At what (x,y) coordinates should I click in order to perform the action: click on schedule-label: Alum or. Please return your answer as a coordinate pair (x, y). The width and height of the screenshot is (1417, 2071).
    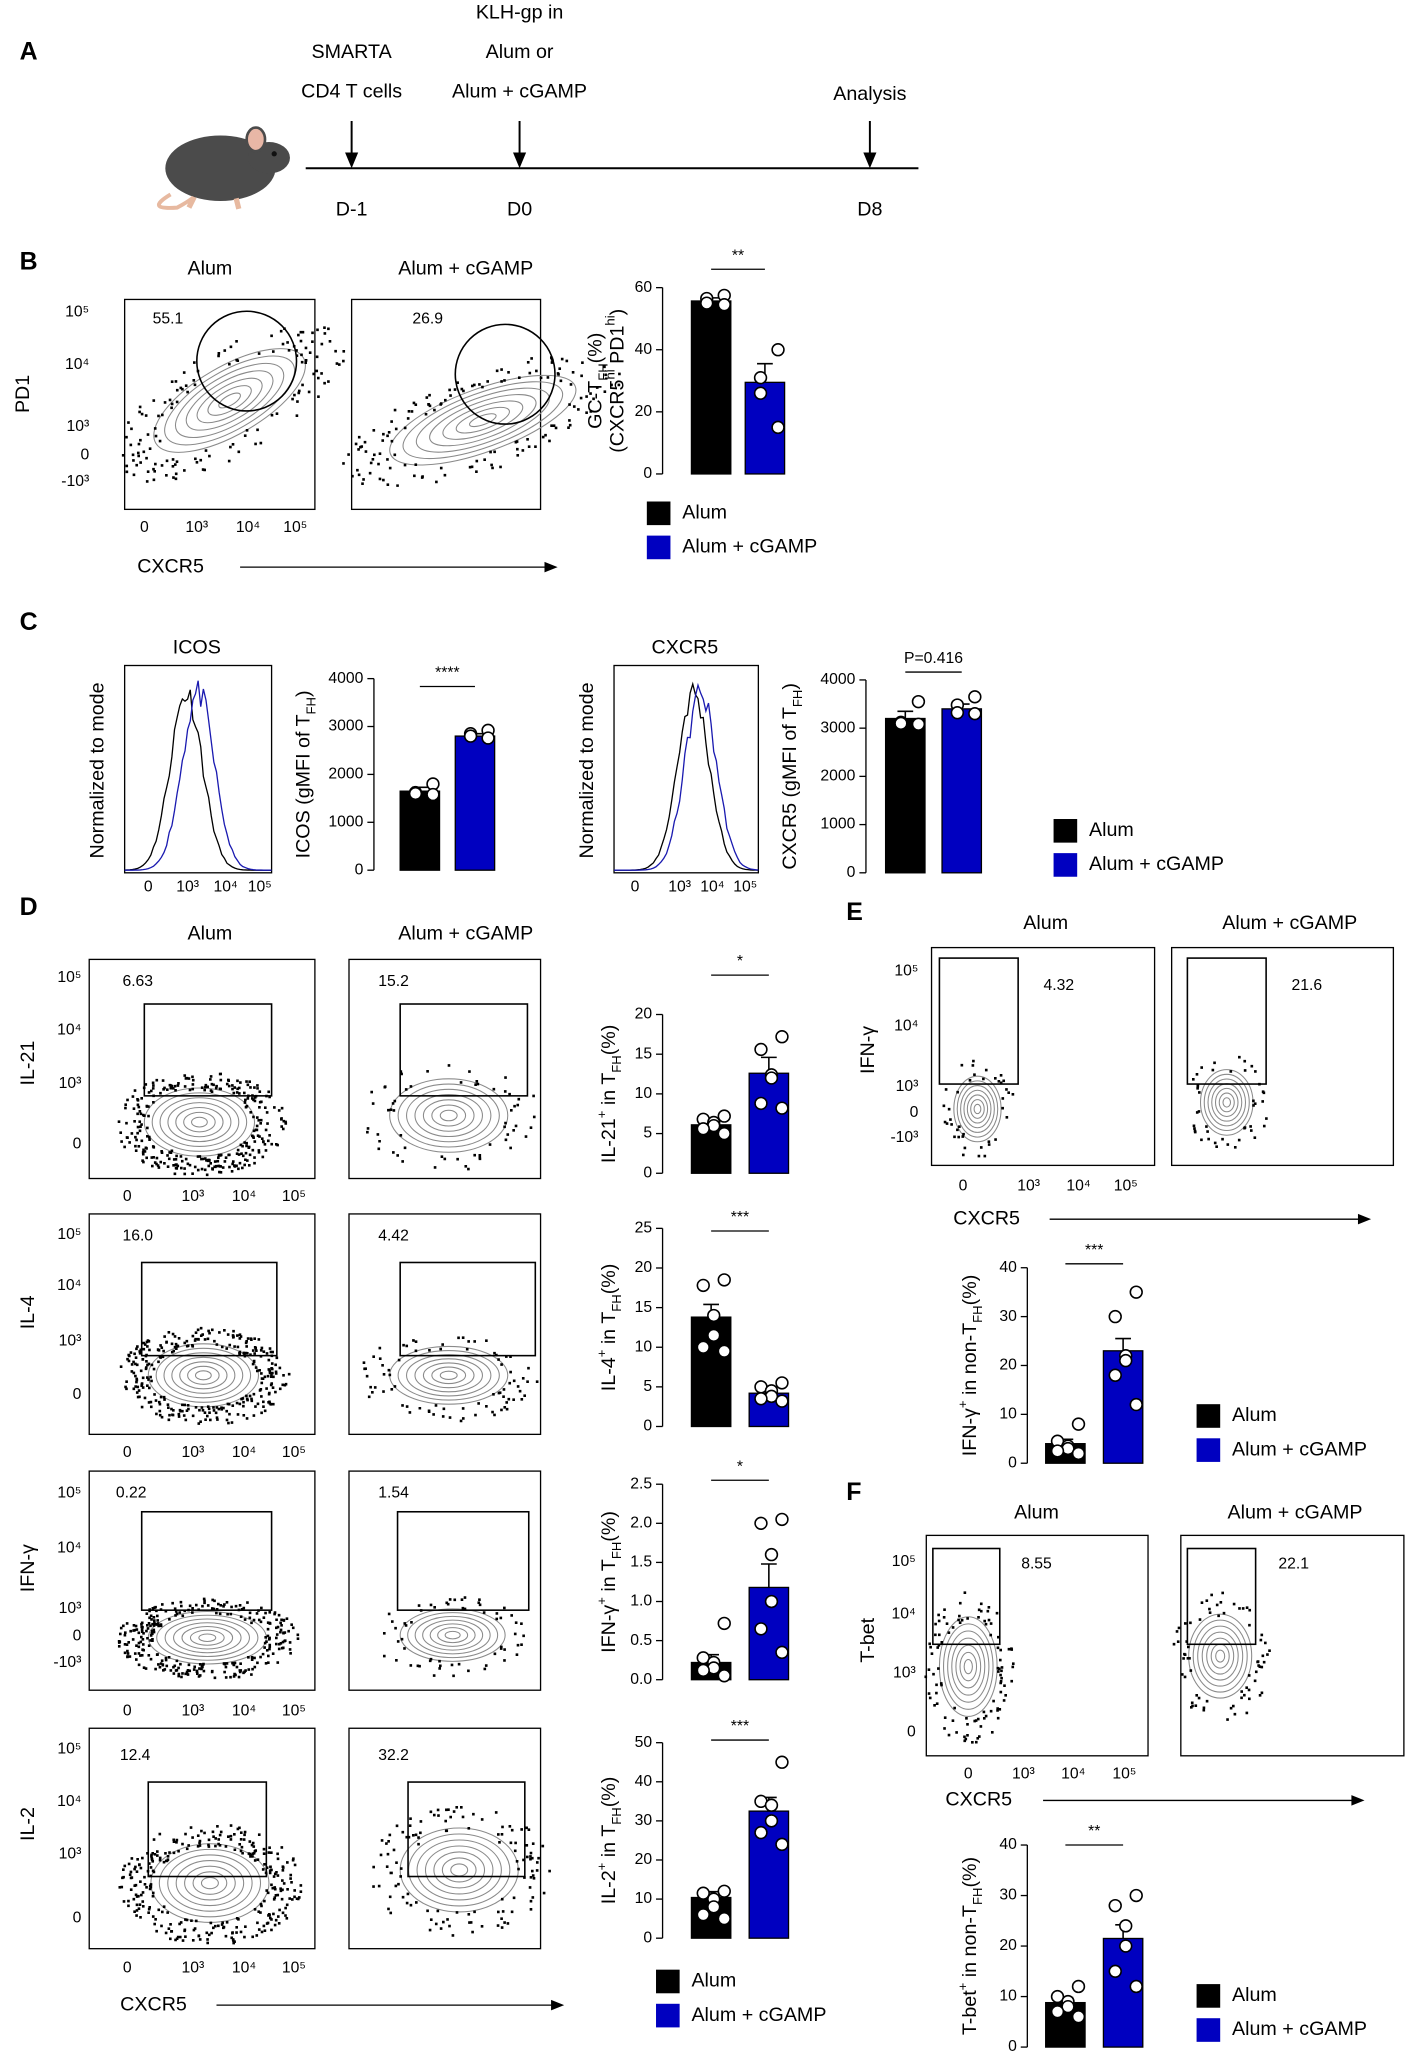
    Looking at the image, I should click on (520, 52).